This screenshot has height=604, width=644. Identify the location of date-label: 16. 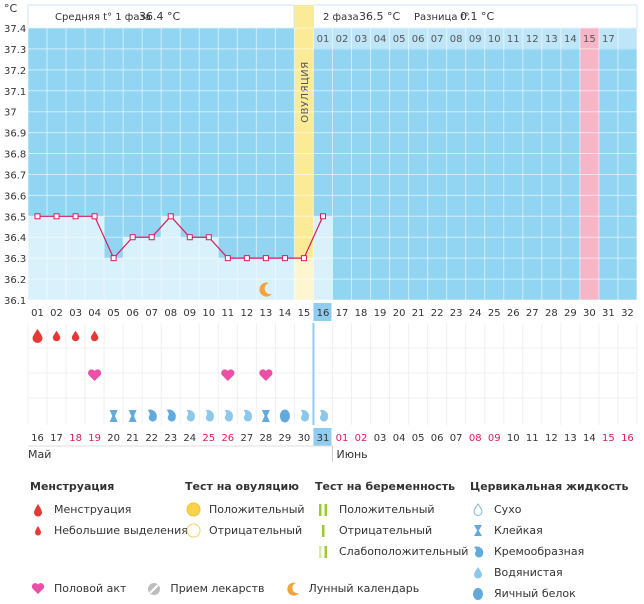
(37, 438).